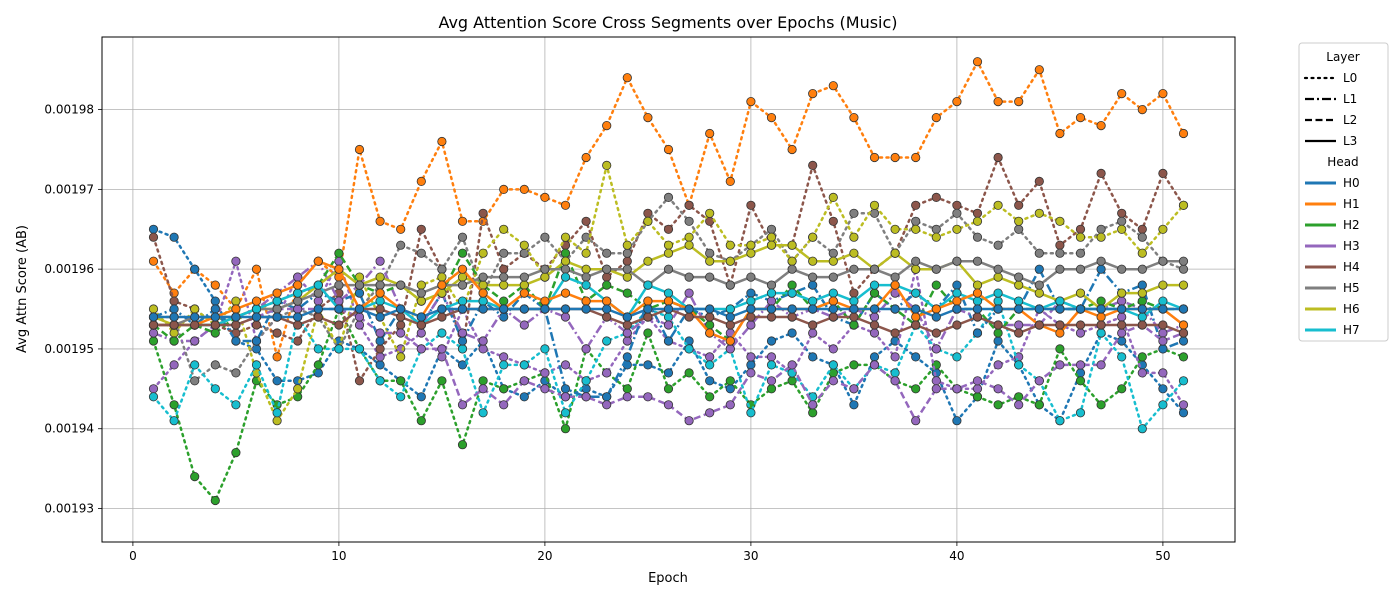 Image resolution: width=1400 pixels, height=600 pixels. What do you see at coordinates (956, 556) in the screenshot?
I see `x-tick-label: 40` at bounding box center [956, 556].